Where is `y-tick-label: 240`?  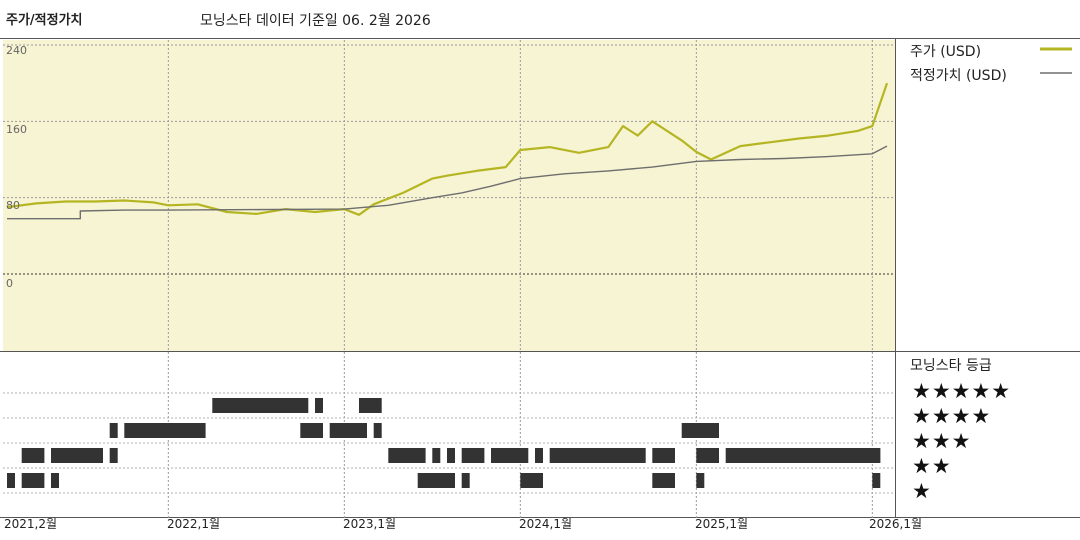 y-tick-label: 240 is located at coordinates (16, 50).